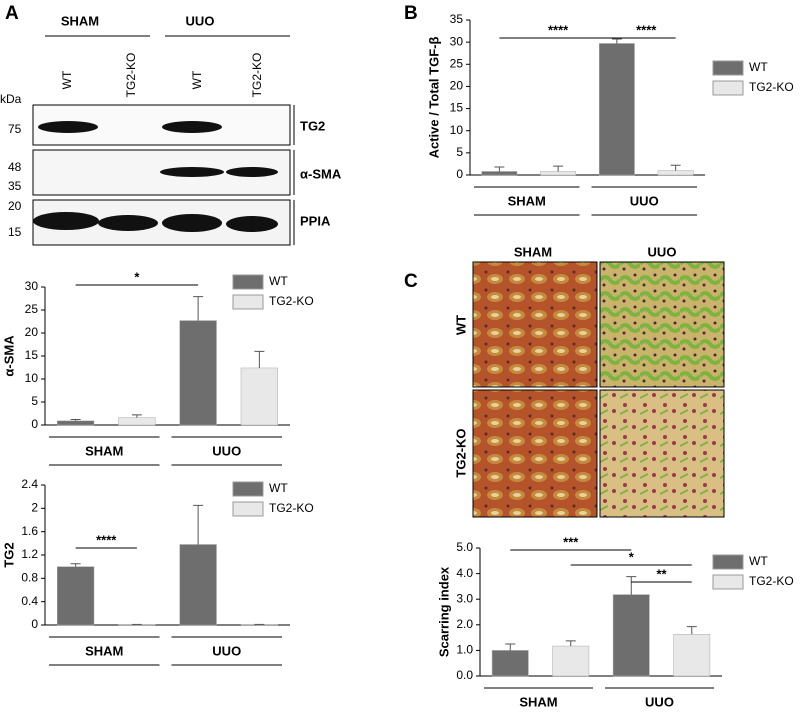 The height and width of the screenshot is (717, 802). I want to click on mw-marker: 75, so click(15, 129).